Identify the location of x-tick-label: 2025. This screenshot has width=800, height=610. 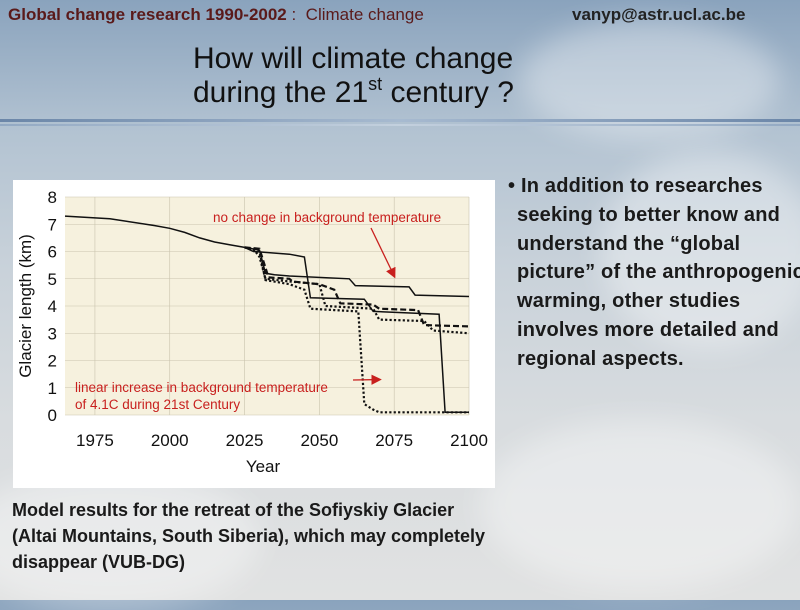
(245, 440).